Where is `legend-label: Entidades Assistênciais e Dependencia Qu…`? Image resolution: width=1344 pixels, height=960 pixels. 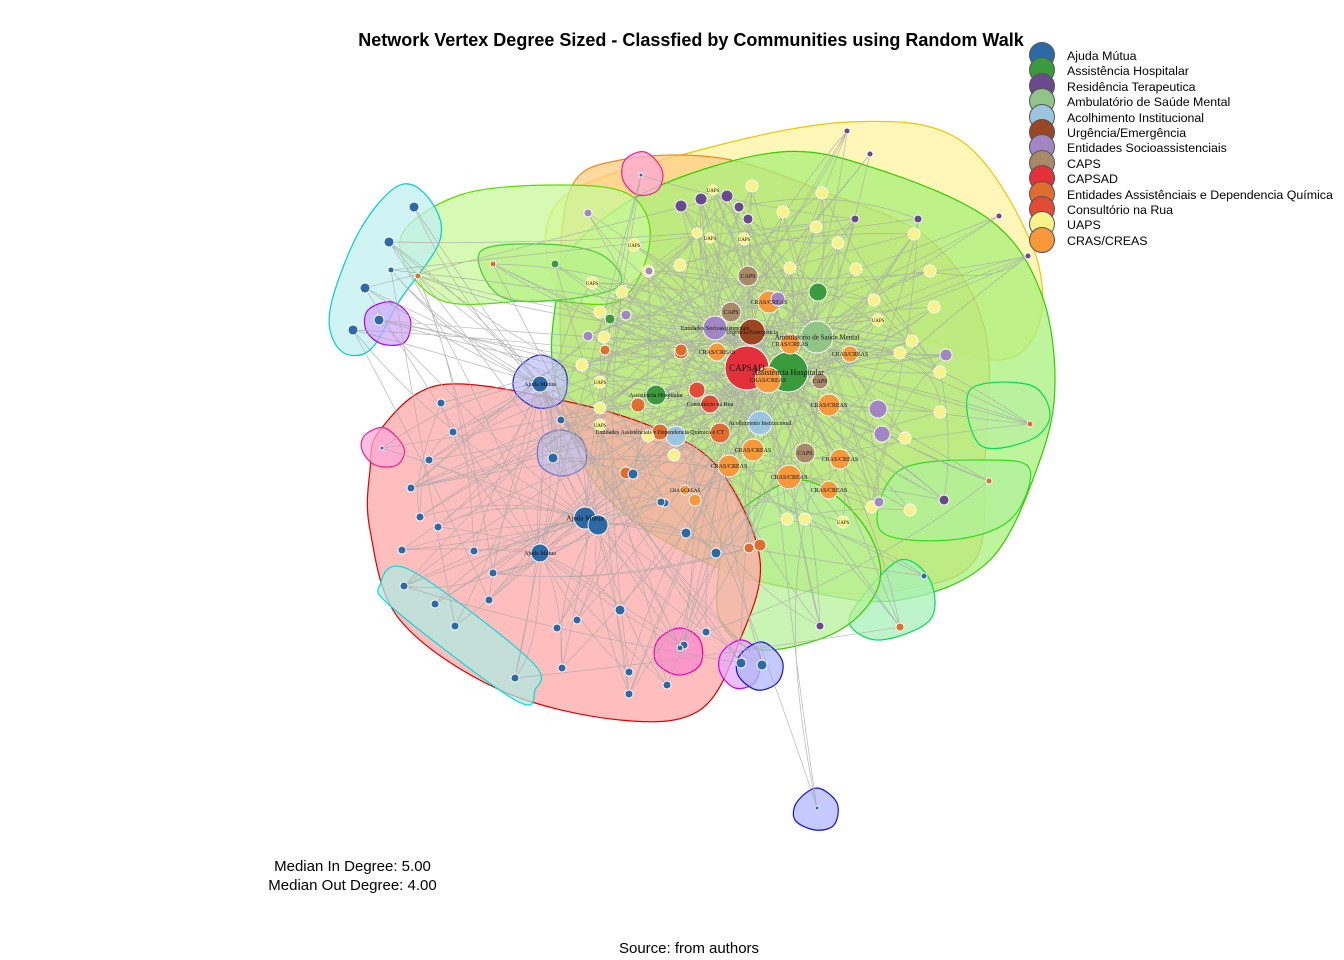 legend-label: Entidades Assistênciais e Dependencia Qu… is located at coordinates (1200, 194).